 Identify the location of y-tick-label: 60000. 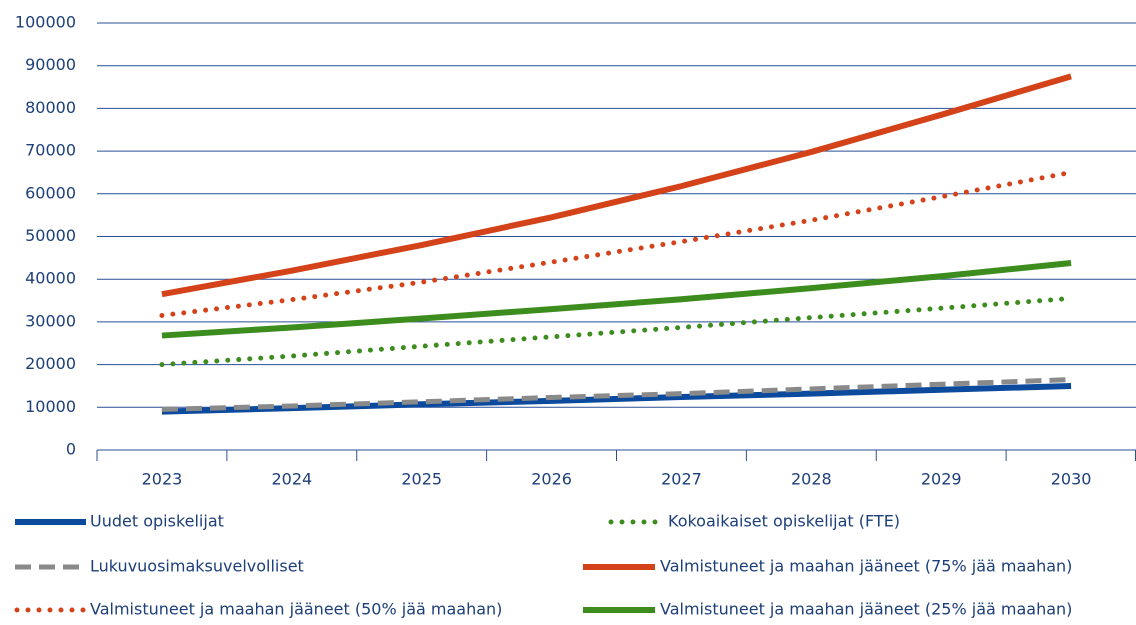
(50, 192).